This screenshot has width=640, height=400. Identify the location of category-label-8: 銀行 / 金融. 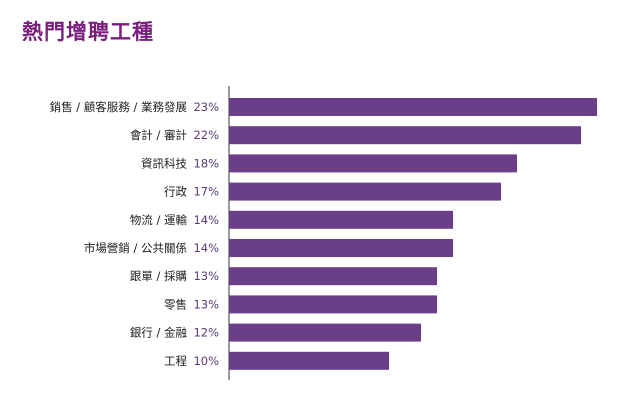
(159, 333).